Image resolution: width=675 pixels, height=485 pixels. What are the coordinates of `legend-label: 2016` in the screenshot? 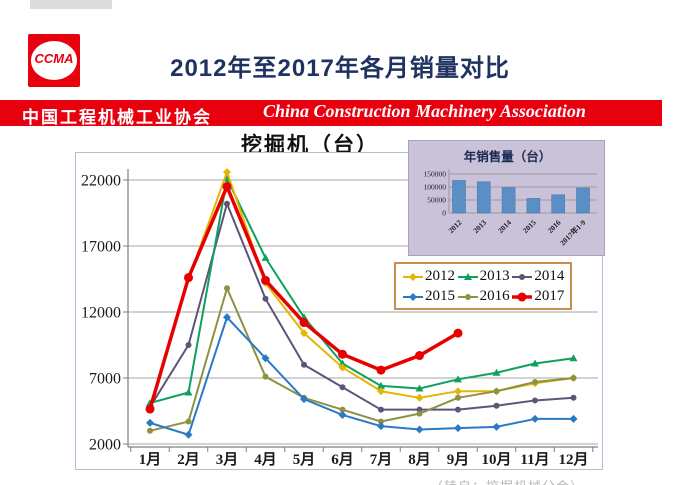 It's located at (494, 296).